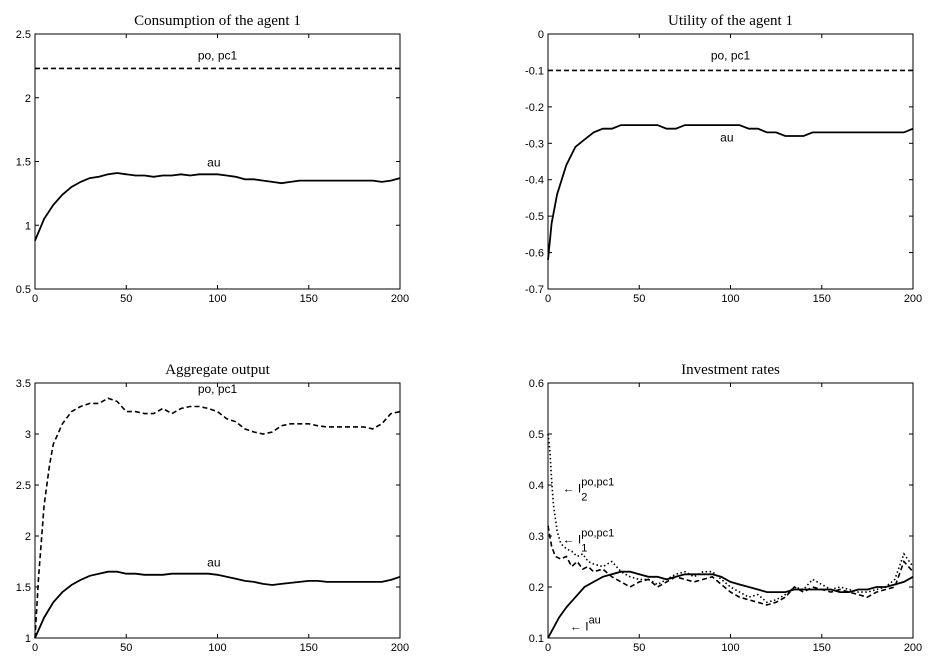  Describe the element at coordinates (536, 639) in the screenshot. I see `y-tick-label: 0.1` at that location.